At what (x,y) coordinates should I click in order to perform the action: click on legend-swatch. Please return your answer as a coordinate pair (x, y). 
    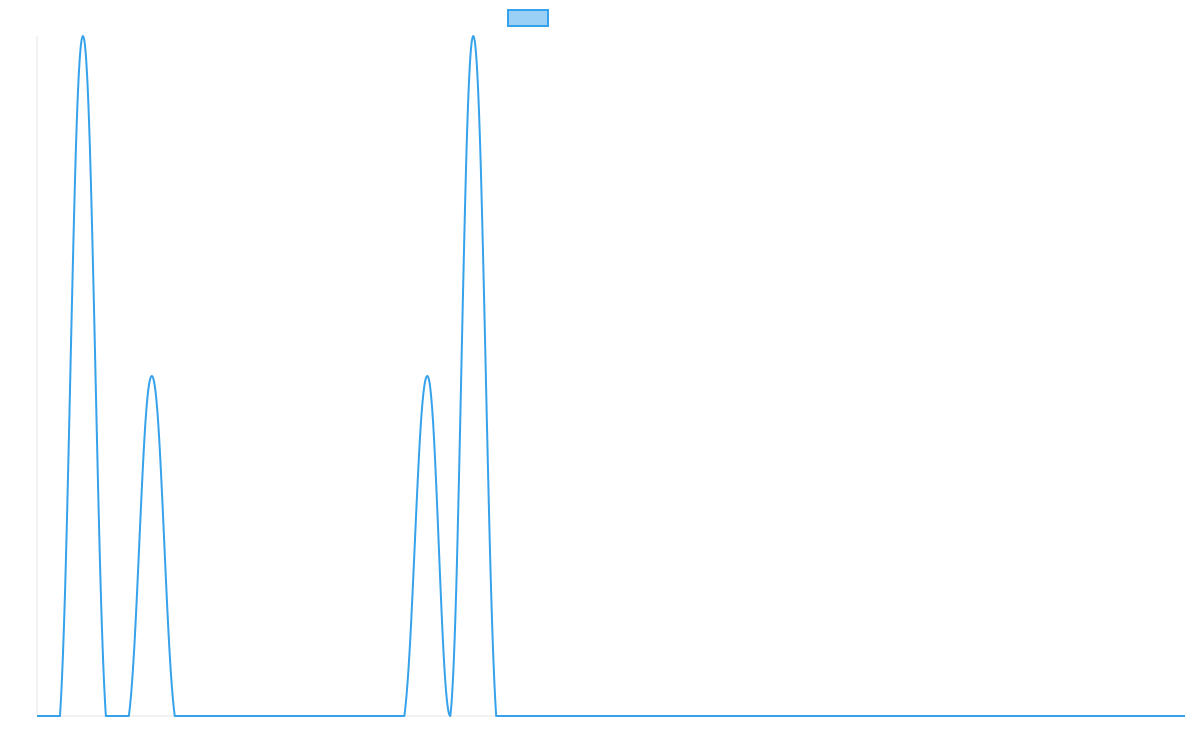
    Looking at the image, I should click on (528, 18).